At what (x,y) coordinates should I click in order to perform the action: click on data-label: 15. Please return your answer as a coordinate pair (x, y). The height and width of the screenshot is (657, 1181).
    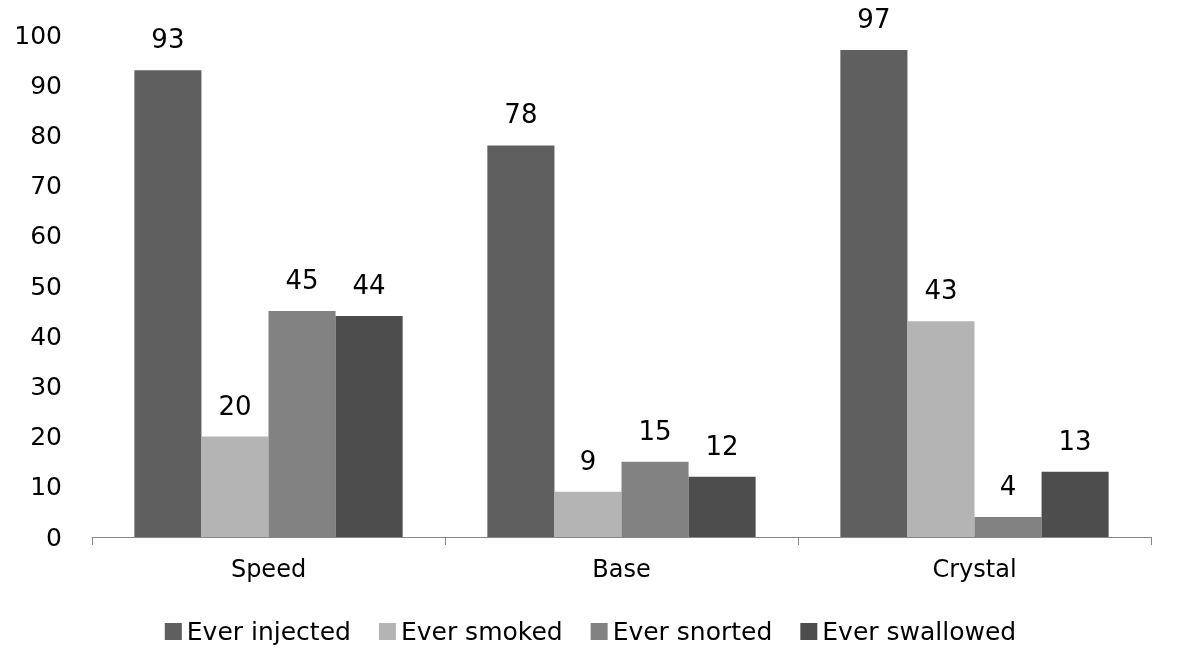
    Looking at the image, I should click on (655, 430).